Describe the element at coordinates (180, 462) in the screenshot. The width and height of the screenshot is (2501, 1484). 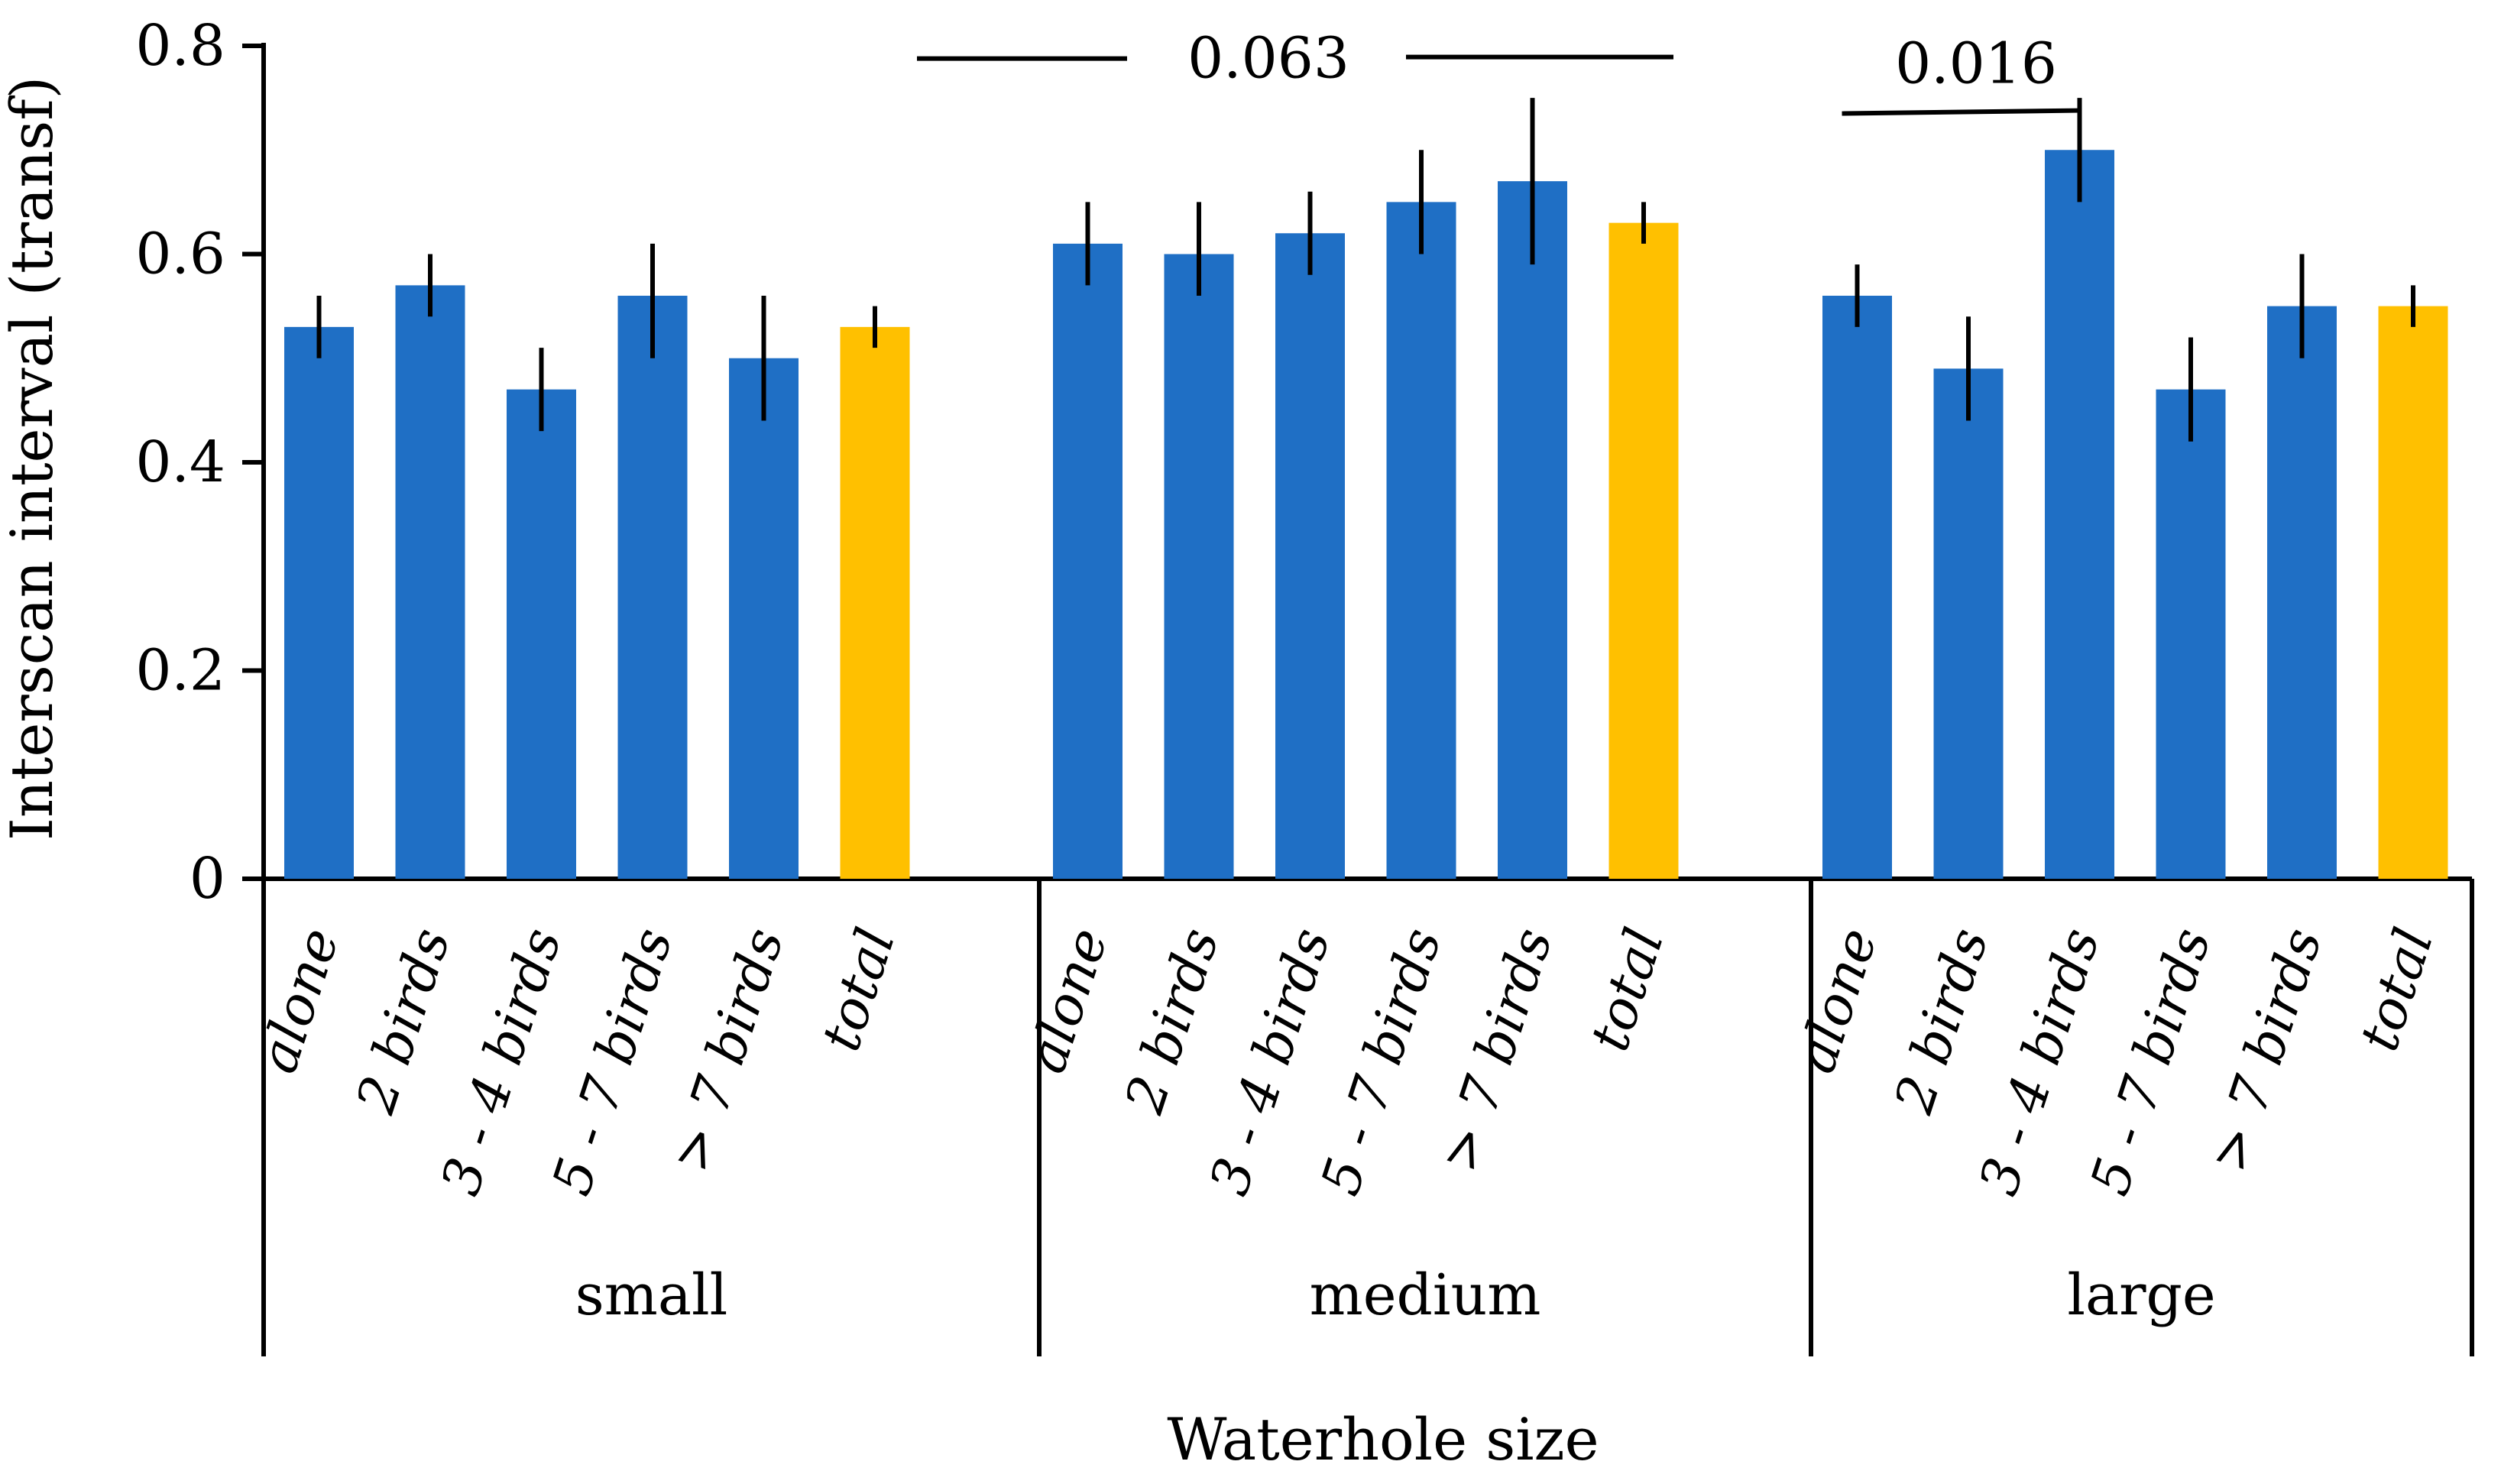
I see `y-tick-label: 0.4` at that location.